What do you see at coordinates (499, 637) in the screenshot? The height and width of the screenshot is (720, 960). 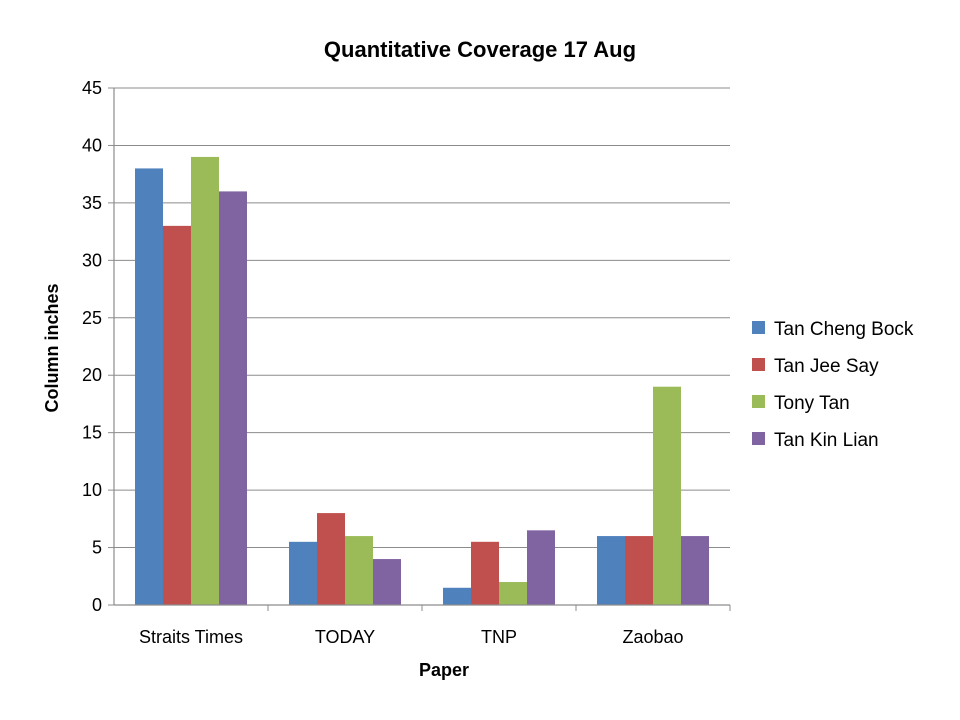 I see `x-tick-label: TNP` at bounding box center [499, 637].